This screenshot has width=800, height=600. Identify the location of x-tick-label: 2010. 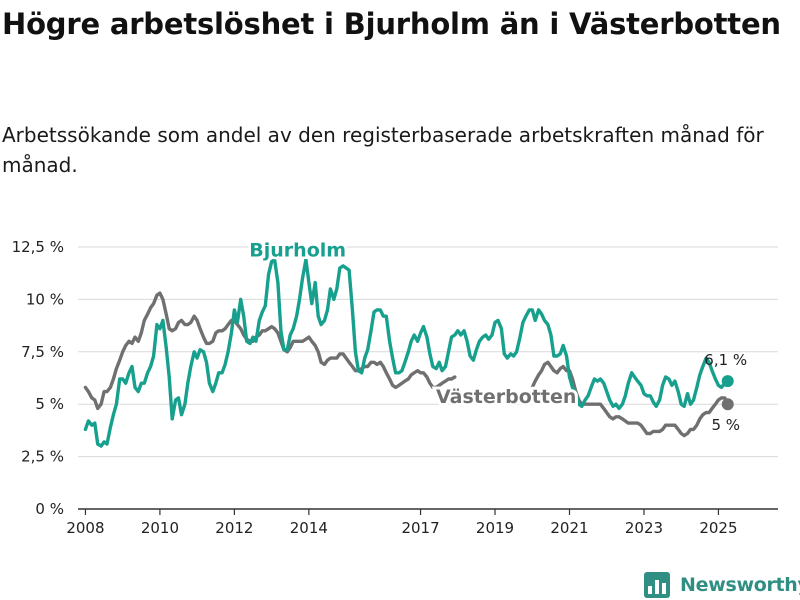
(160, 528).